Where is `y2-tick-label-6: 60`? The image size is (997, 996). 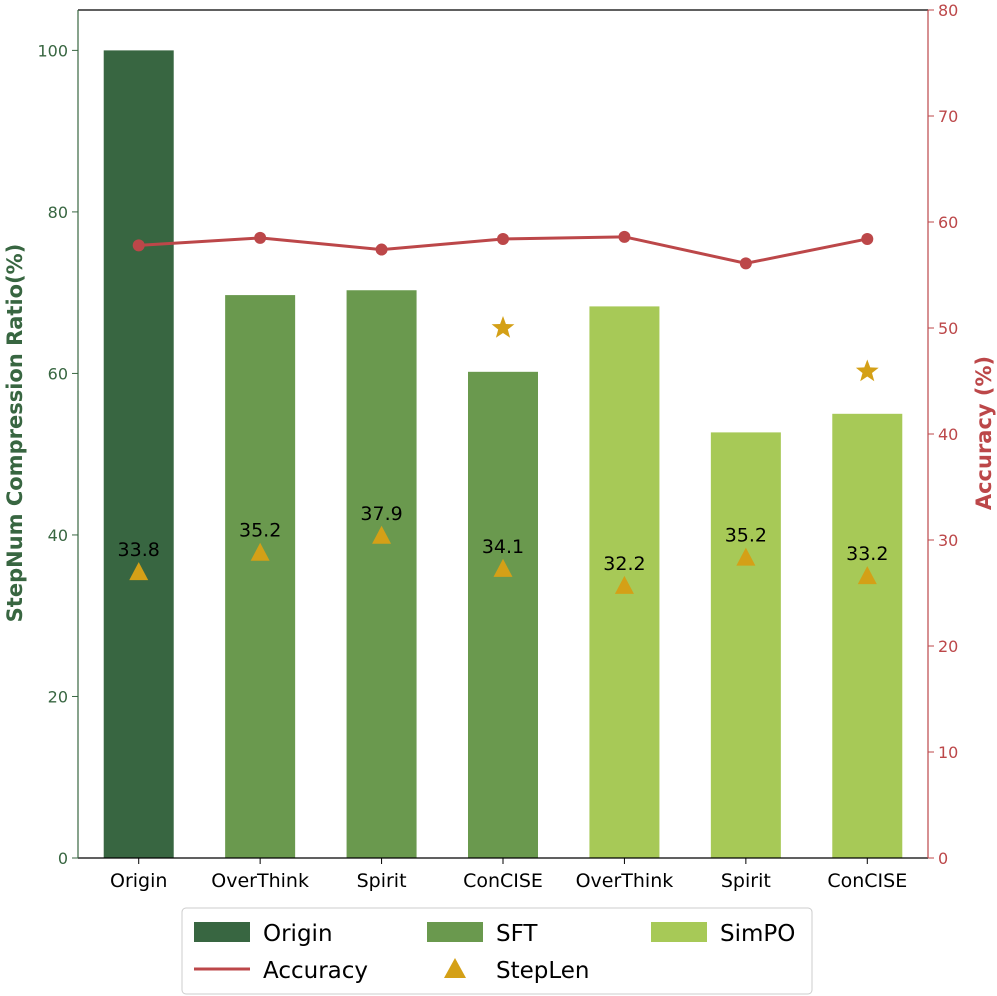
y2-tick-label-6: 60 is located at coordinates (948, 222).